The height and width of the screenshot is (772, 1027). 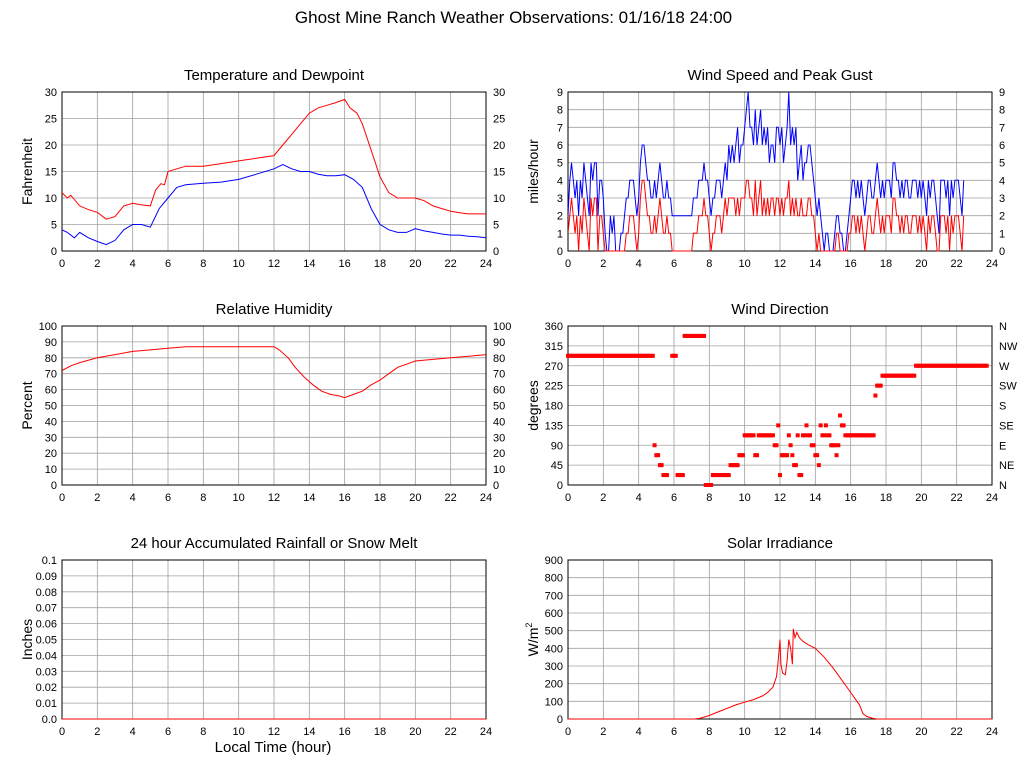 What do you see at coordinates (560, 146) in the screenshot?
I see `y-tick-label: 6` at bounding box center [560, 146].